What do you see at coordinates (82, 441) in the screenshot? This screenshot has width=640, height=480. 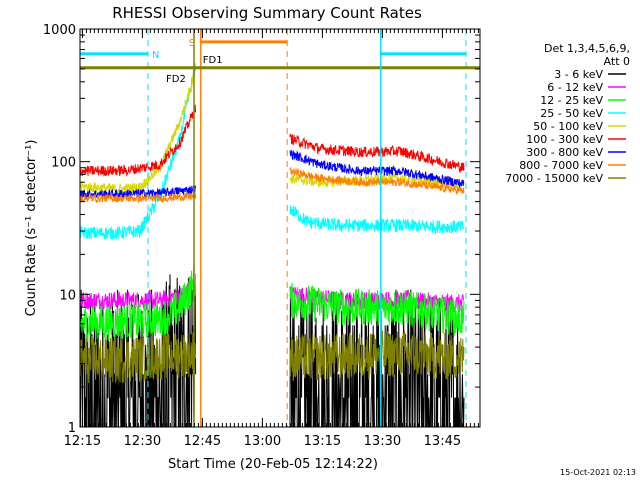 I see `x-tick-label-0: 12:15` at bounding box center [82, 441].